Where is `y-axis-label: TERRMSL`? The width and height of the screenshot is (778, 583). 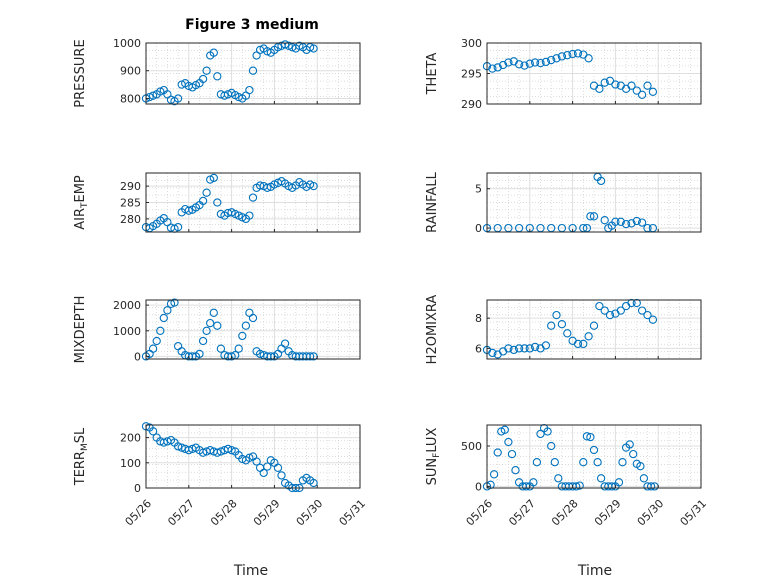
y-axis-label: TERRMSL is located at coordinates (81, 456).